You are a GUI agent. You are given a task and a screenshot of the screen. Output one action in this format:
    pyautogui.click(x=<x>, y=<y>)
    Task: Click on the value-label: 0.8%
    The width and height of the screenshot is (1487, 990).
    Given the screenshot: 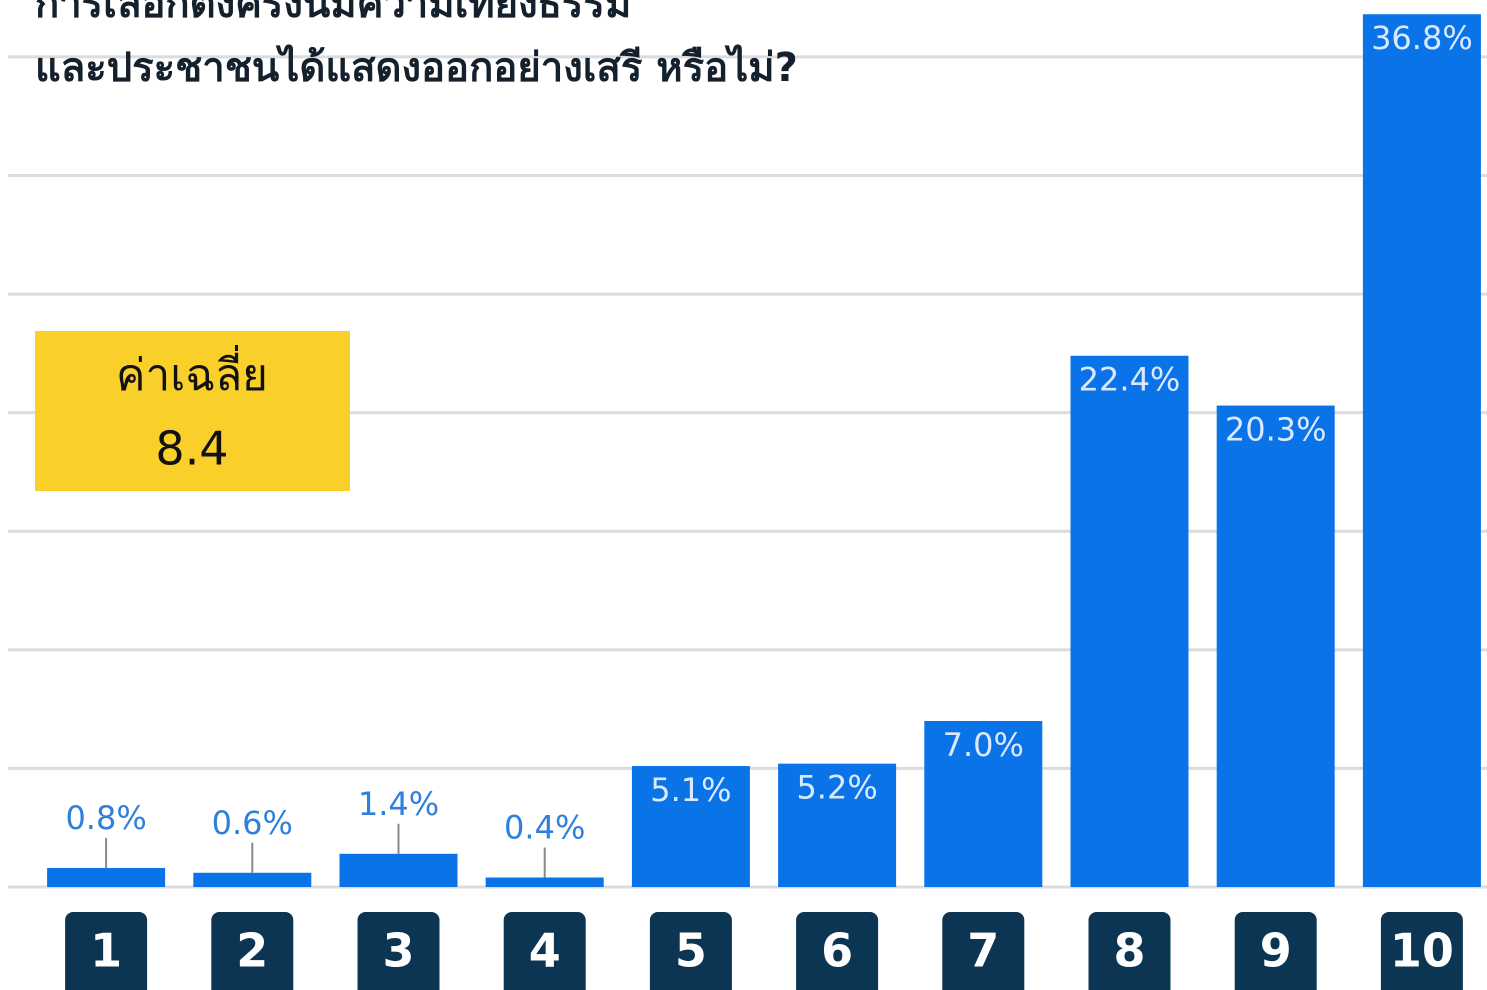 What is the action you would take?
    pyautogui.click(x=105, y=818)
    